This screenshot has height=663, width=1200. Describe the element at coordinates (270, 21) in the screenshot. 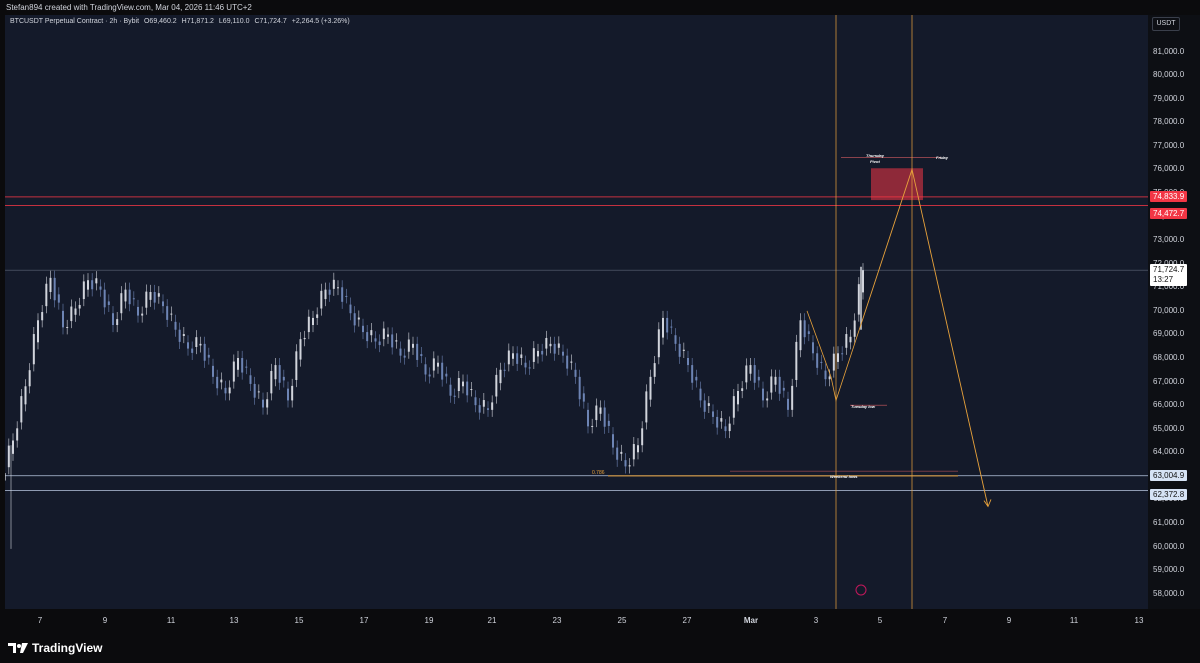

I see `legend-close: C71,724.7` at that location.